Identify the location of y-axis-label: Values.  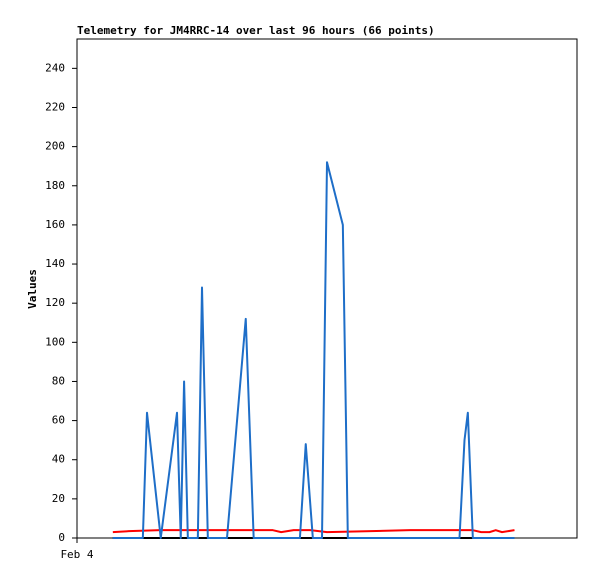
(32, 289).